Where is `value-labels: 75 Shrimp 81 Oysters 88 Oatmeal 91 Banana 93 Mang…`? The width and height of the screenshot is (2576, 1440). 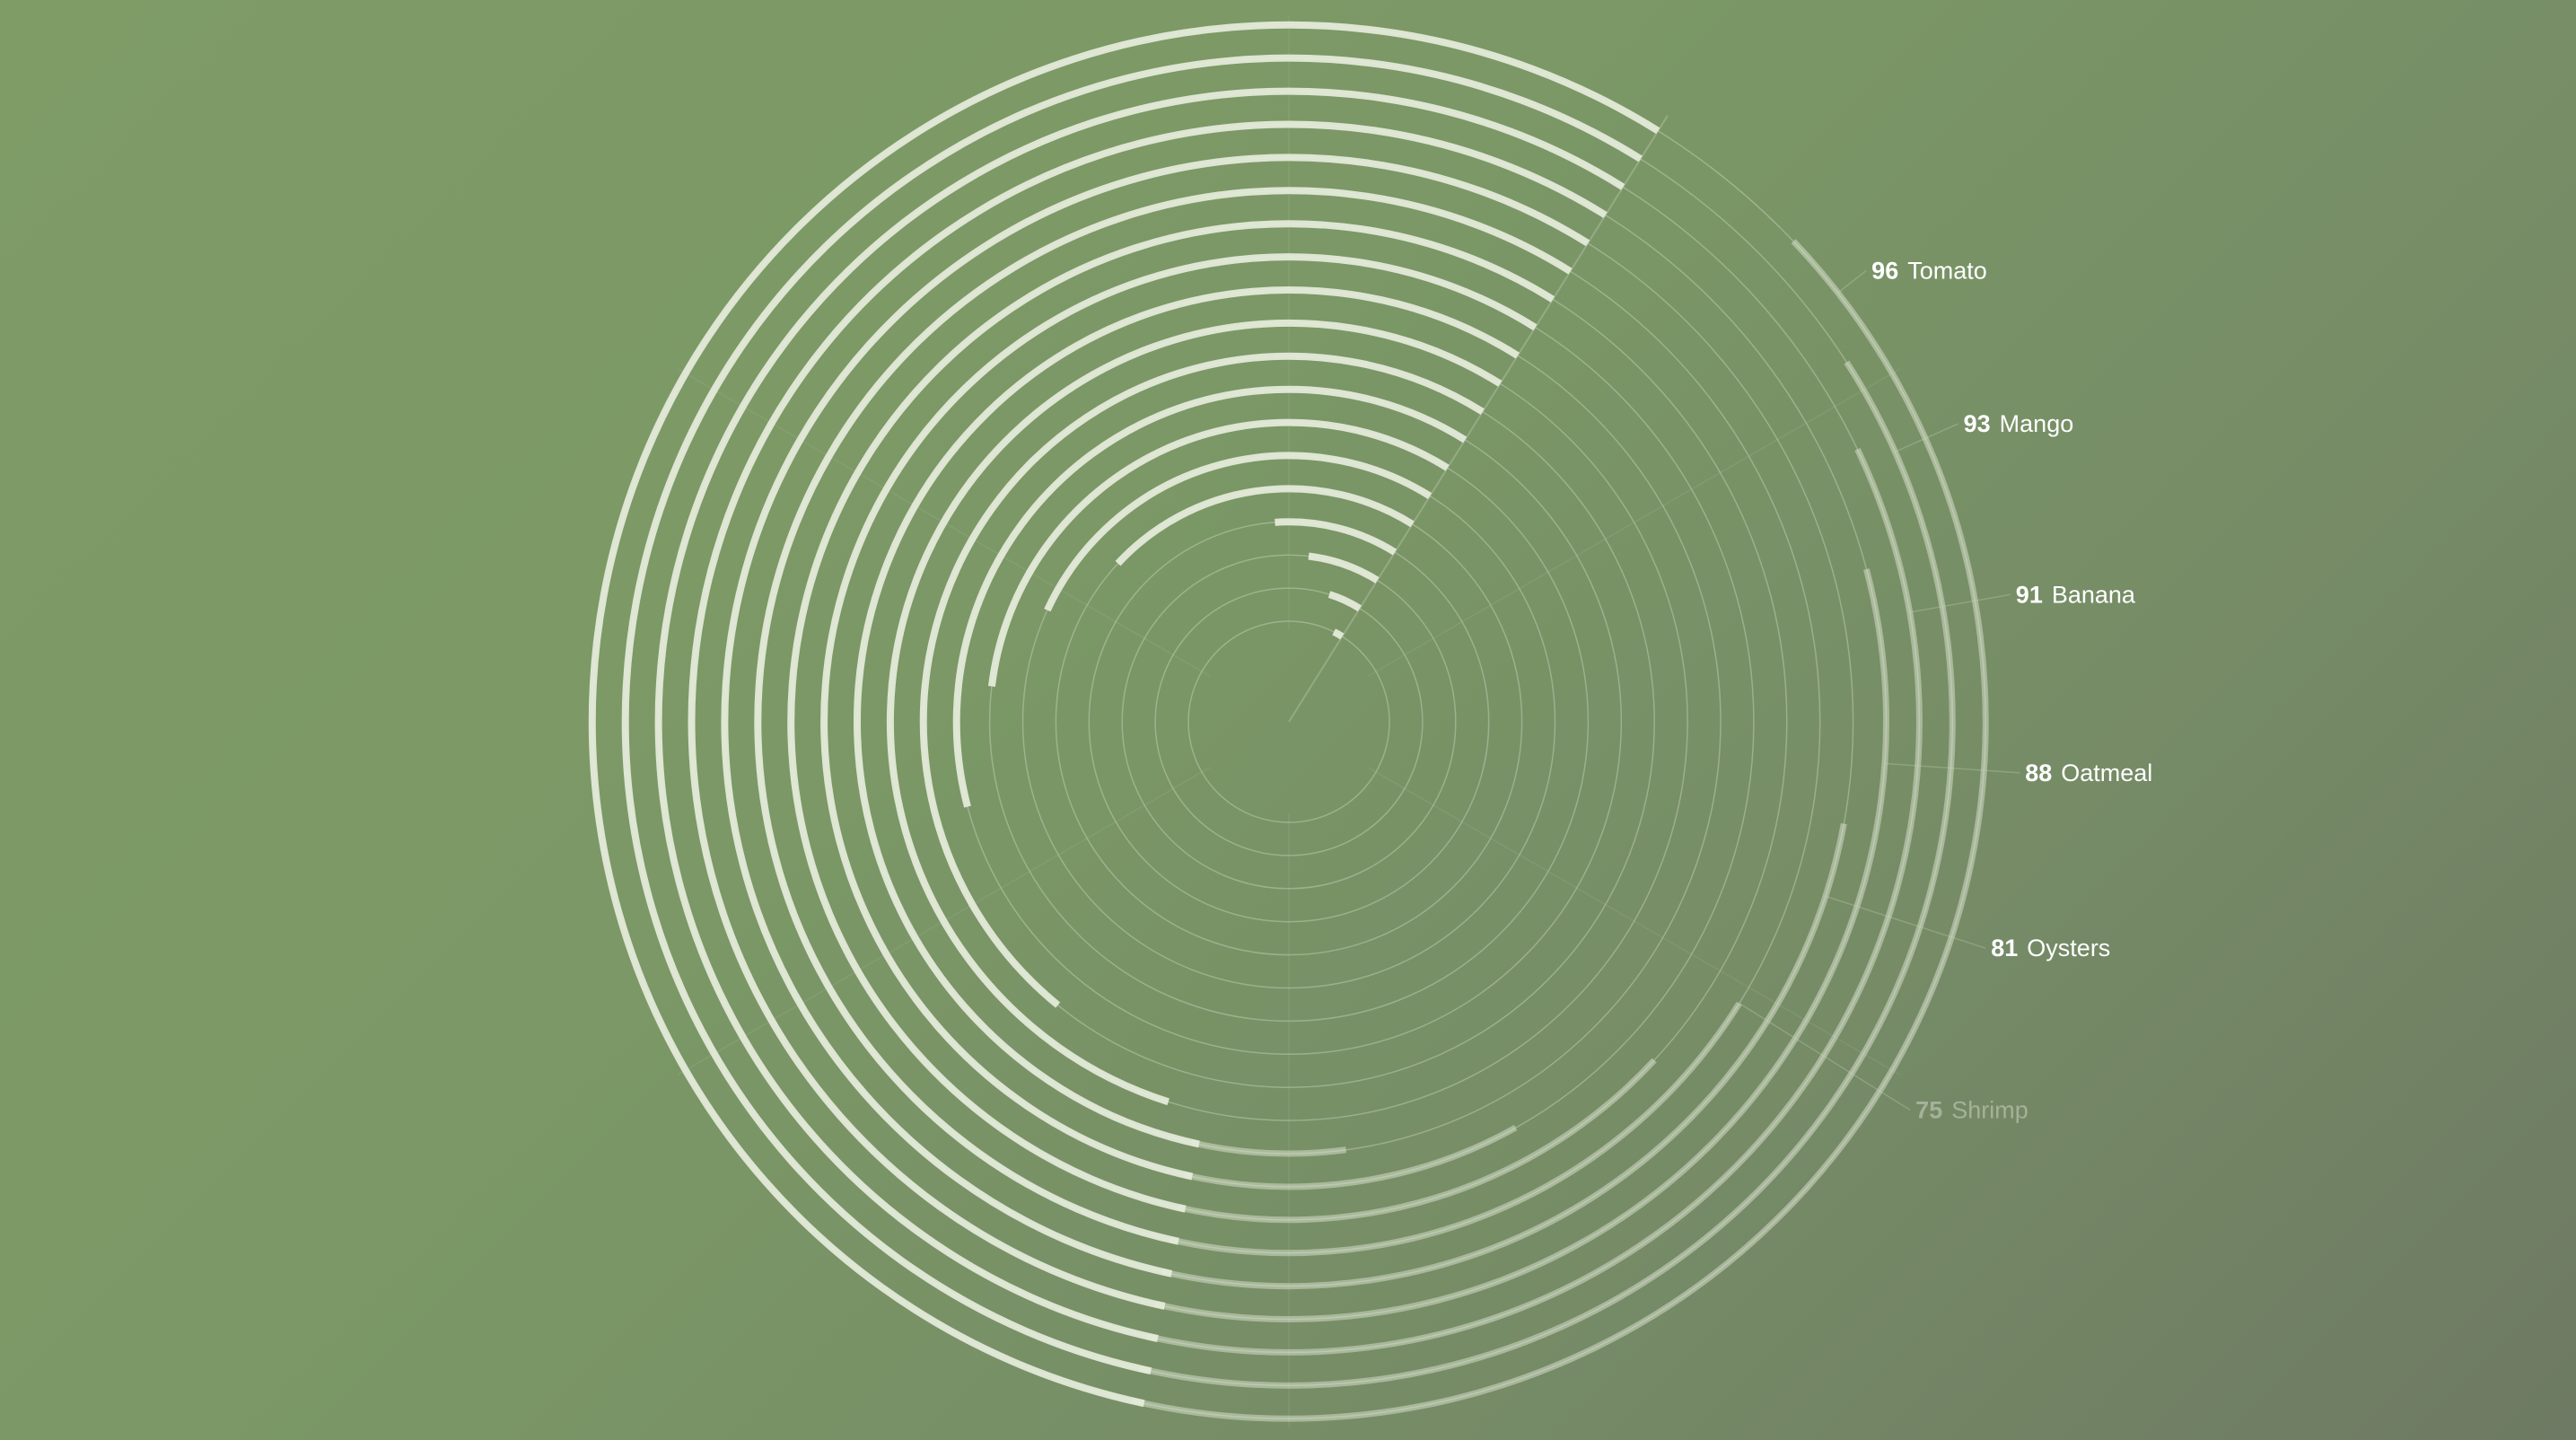
value-labels: 75 Shrimp 81 Oysters 88 Oatmeal 91 Banana 93 Mang… is located at coordinates (1945, 690).